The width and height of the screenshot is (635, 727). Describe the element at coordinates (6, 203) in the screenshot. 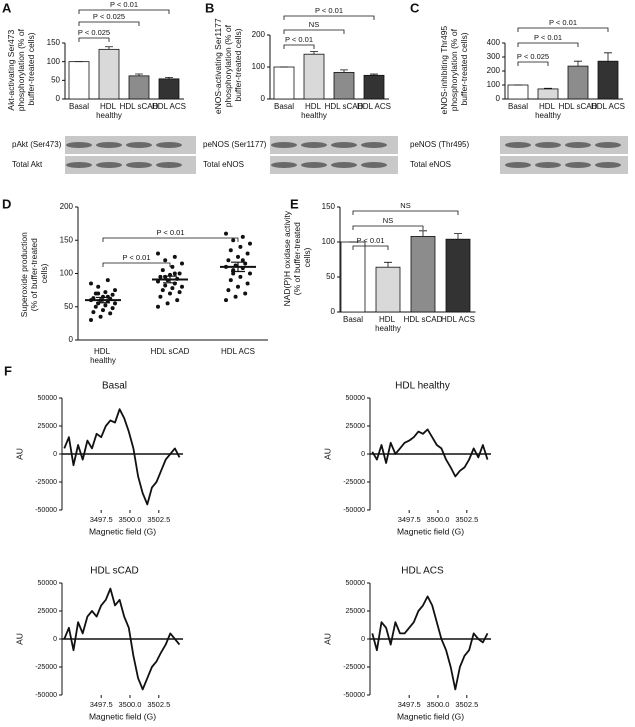

I see `panel-label: D` at that location.